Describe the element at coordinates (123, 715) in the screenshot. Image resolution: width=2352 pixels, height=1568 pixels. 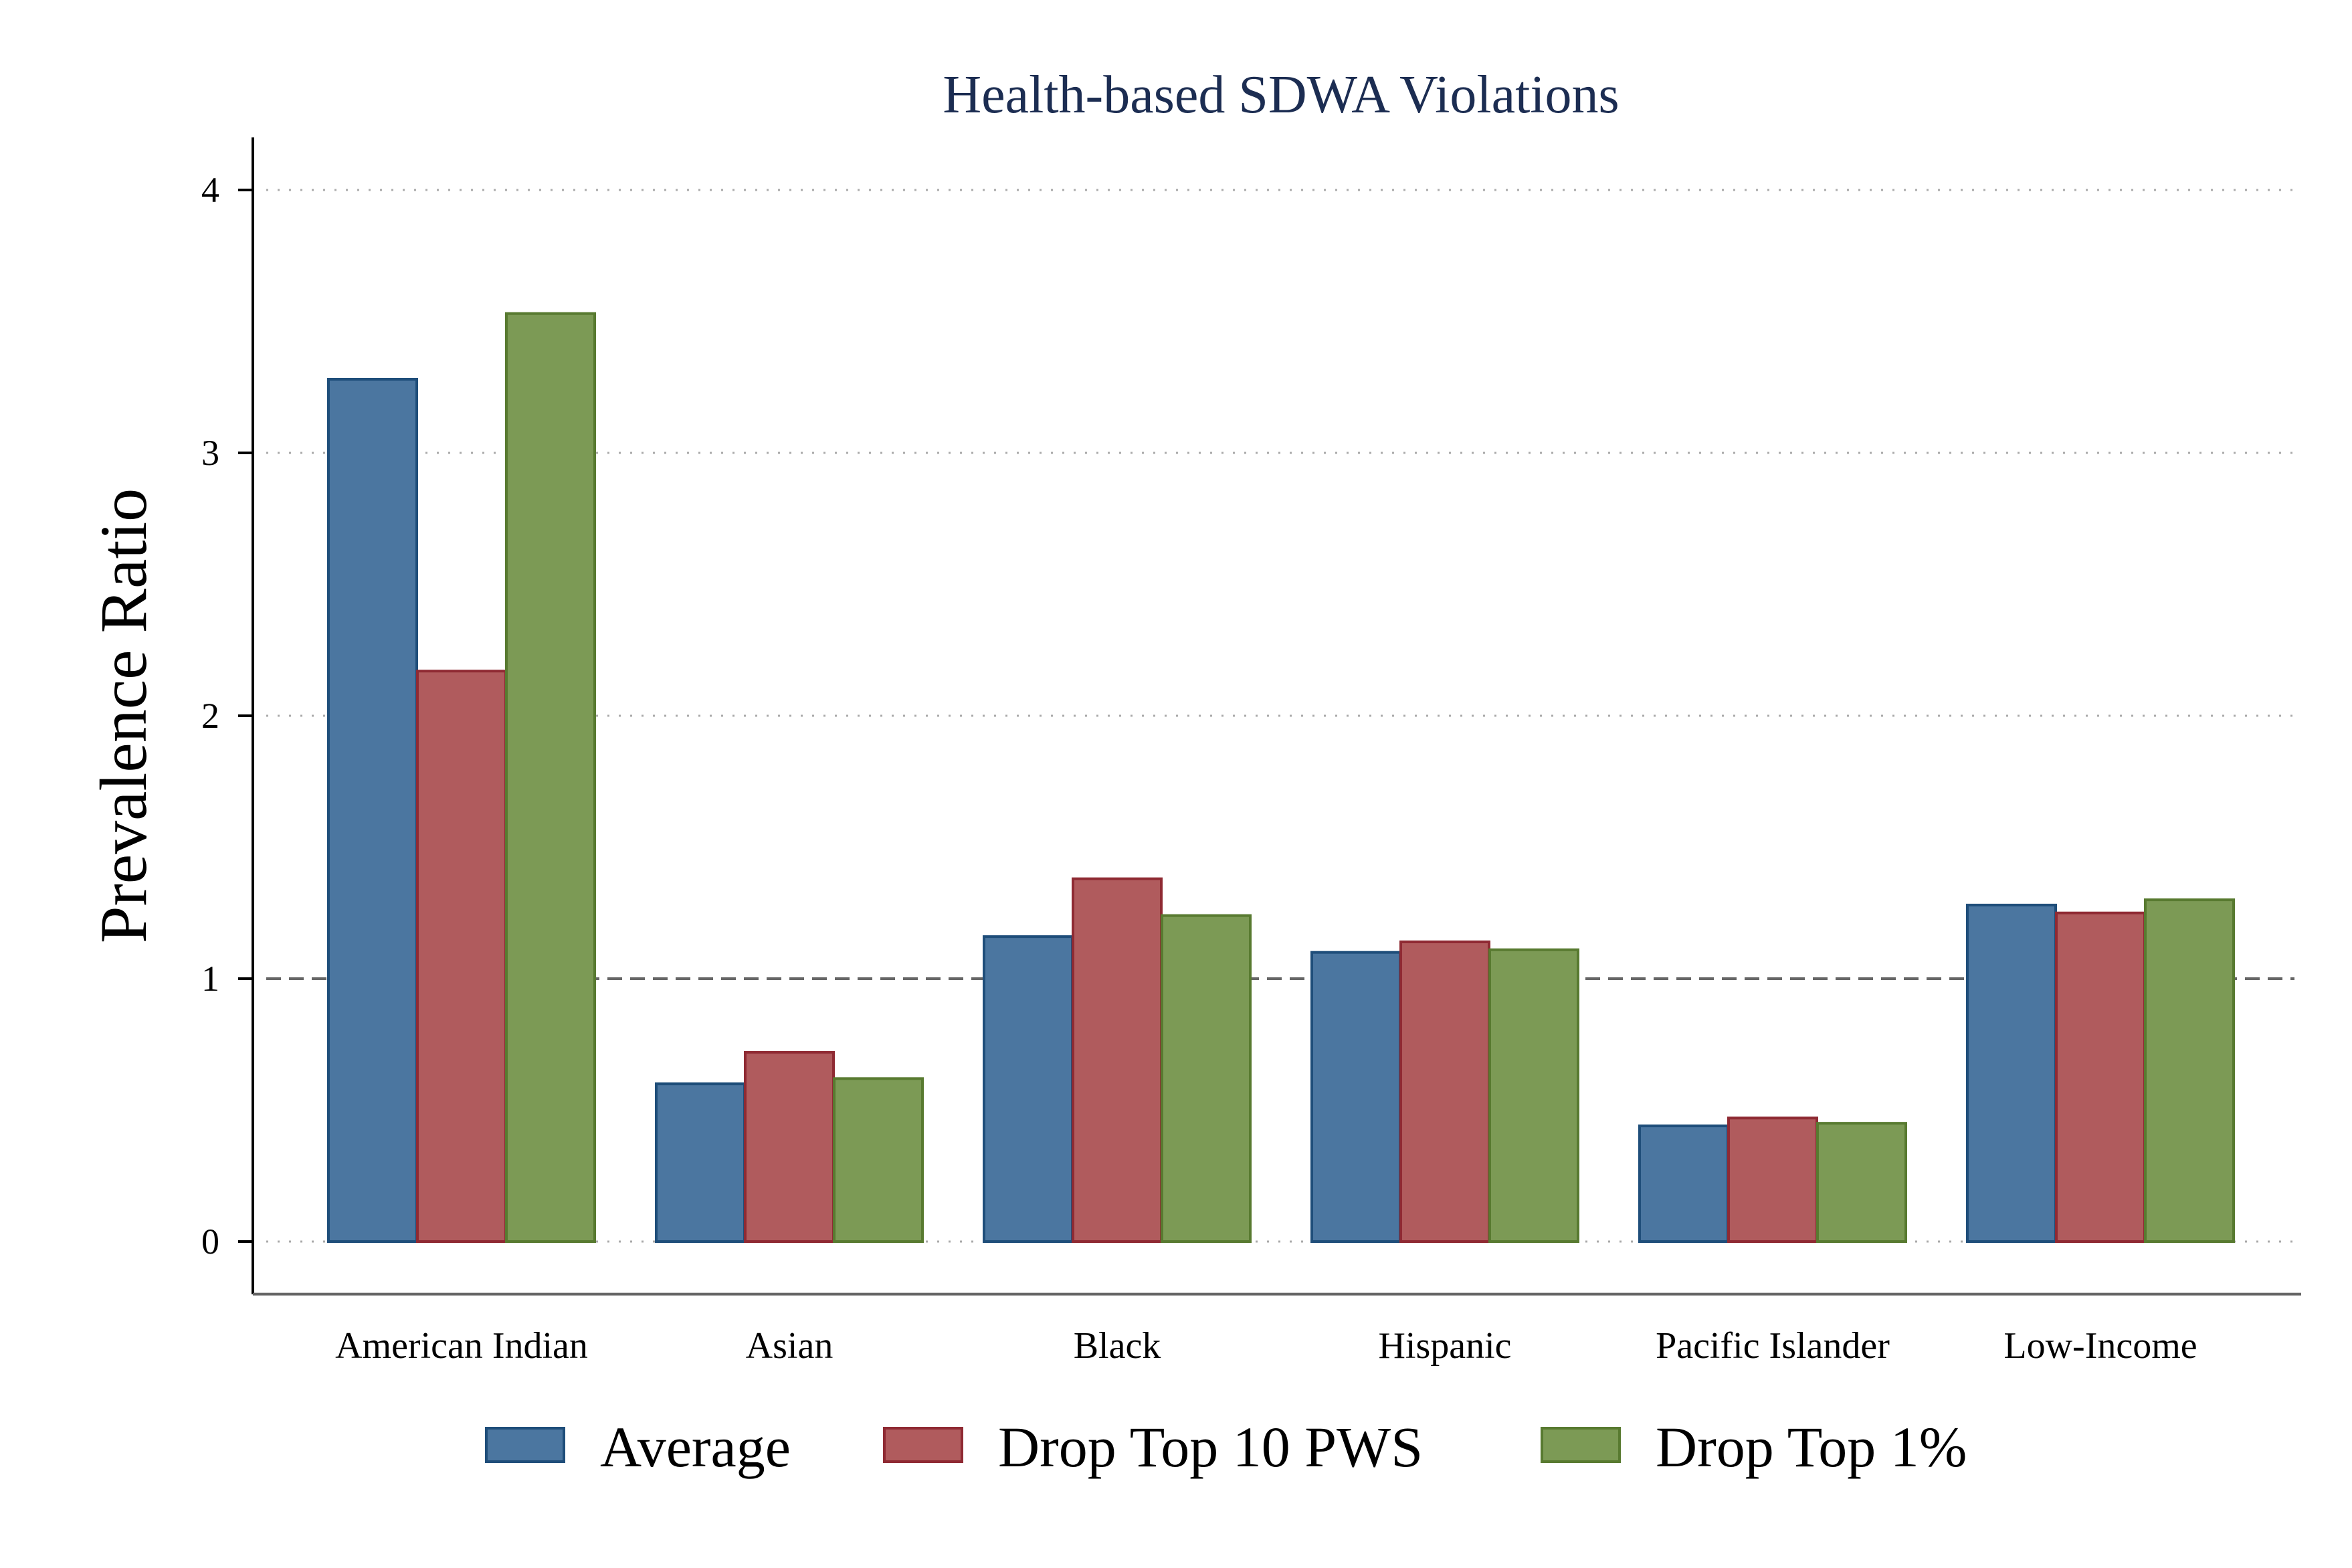
I see `y-axis-label: Prevalence Ratio` at that location.